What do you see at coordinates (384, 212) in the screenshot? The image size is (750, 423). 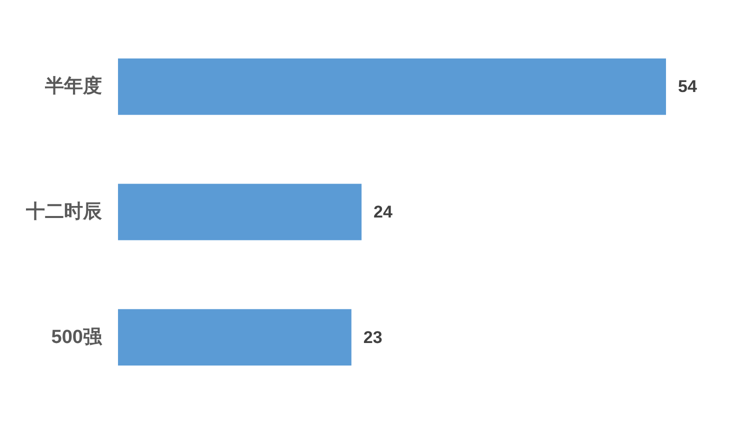 I see `data-label: 24` at bounding box center [384, 212].